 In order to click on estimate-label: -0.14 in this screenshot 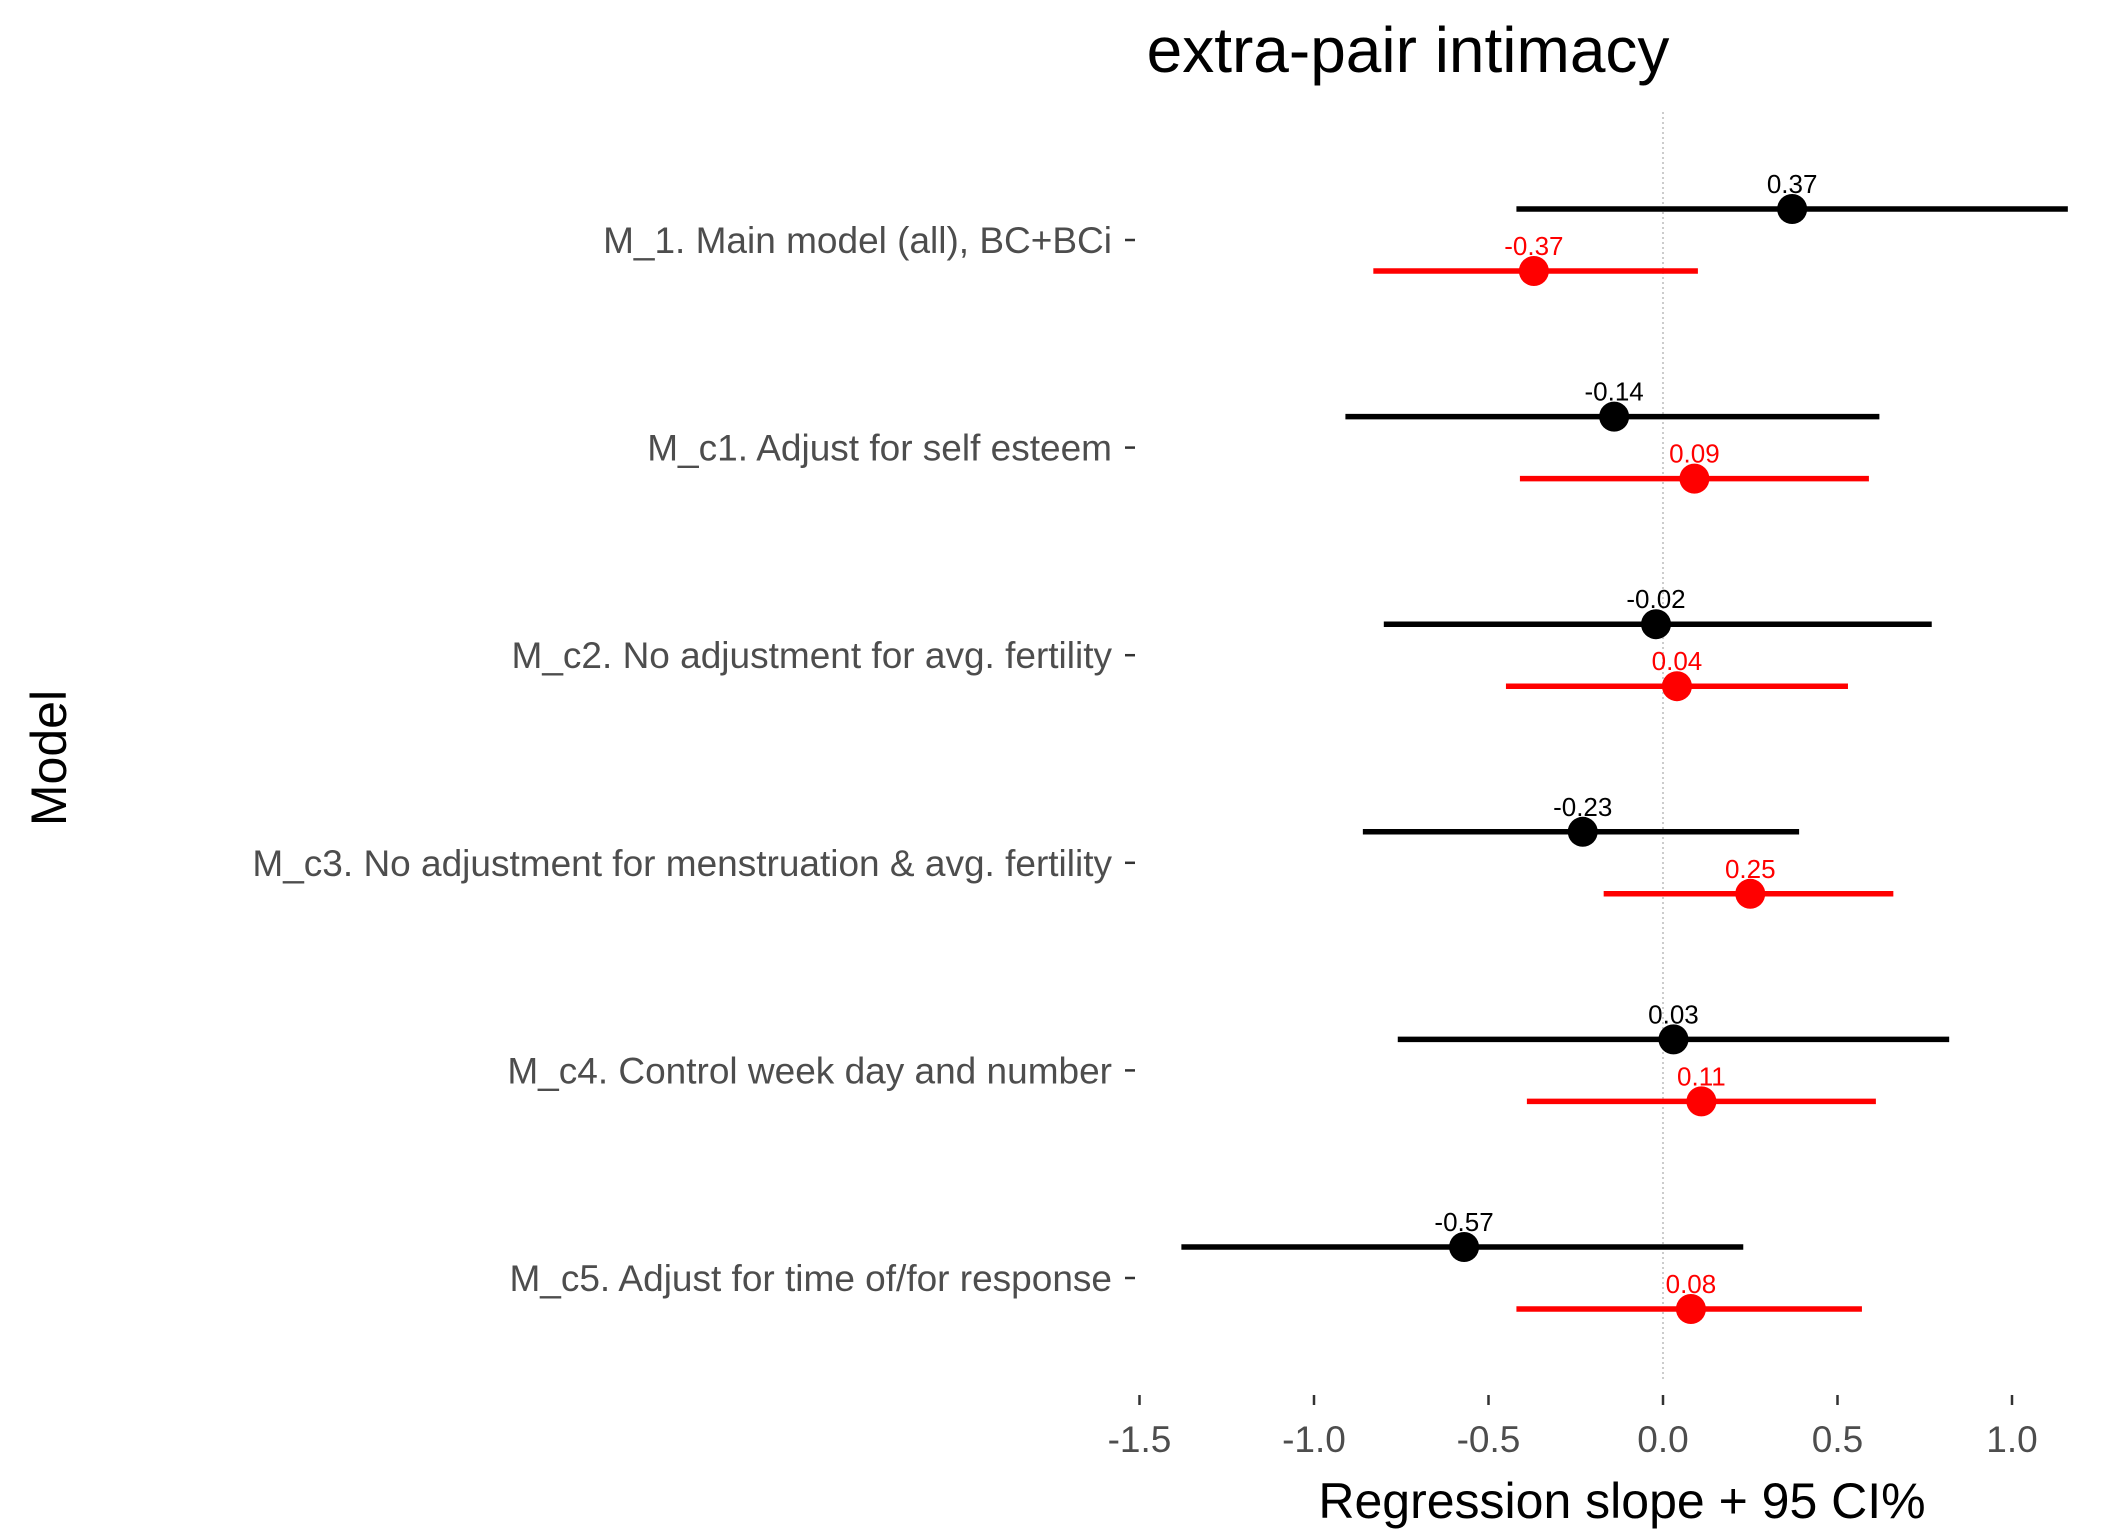, I will do `click(1614, 392)`.